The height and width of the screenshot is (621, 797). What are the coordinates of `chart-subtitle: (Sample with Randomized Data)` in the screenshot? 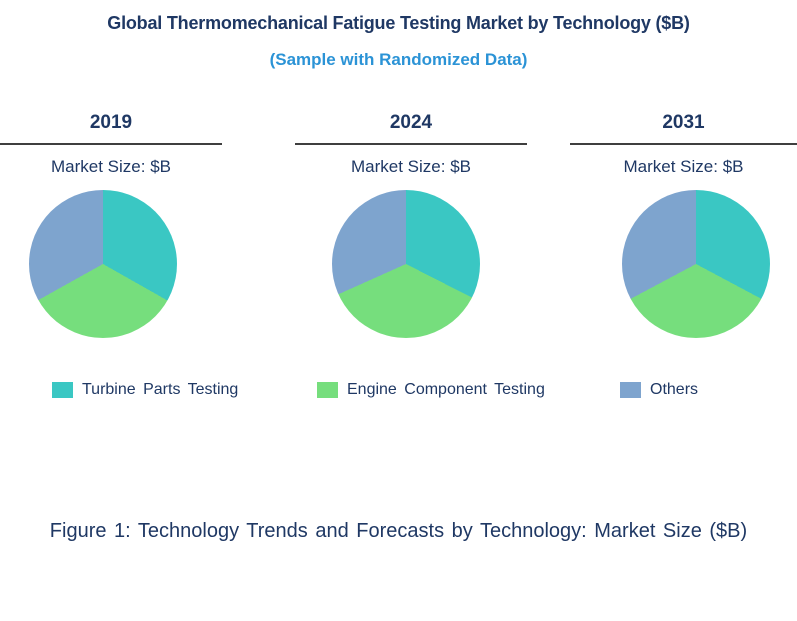 It's located at (398, 59).